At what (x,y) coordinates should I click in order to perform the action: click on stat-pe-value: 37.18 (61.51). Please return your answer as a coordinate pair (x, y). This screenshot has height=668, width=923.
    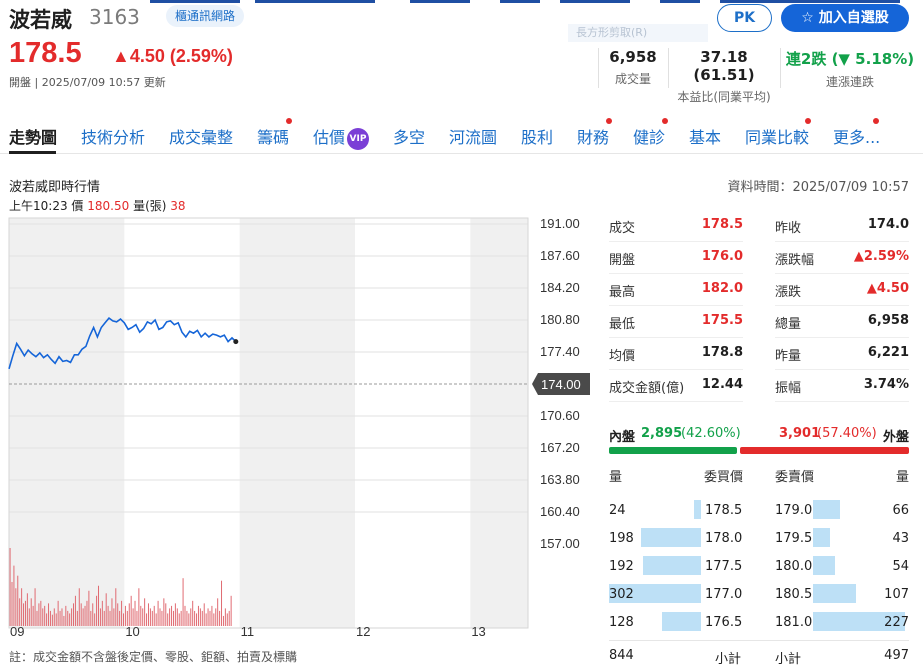
    Looking at the image, I should click on (724, 66).